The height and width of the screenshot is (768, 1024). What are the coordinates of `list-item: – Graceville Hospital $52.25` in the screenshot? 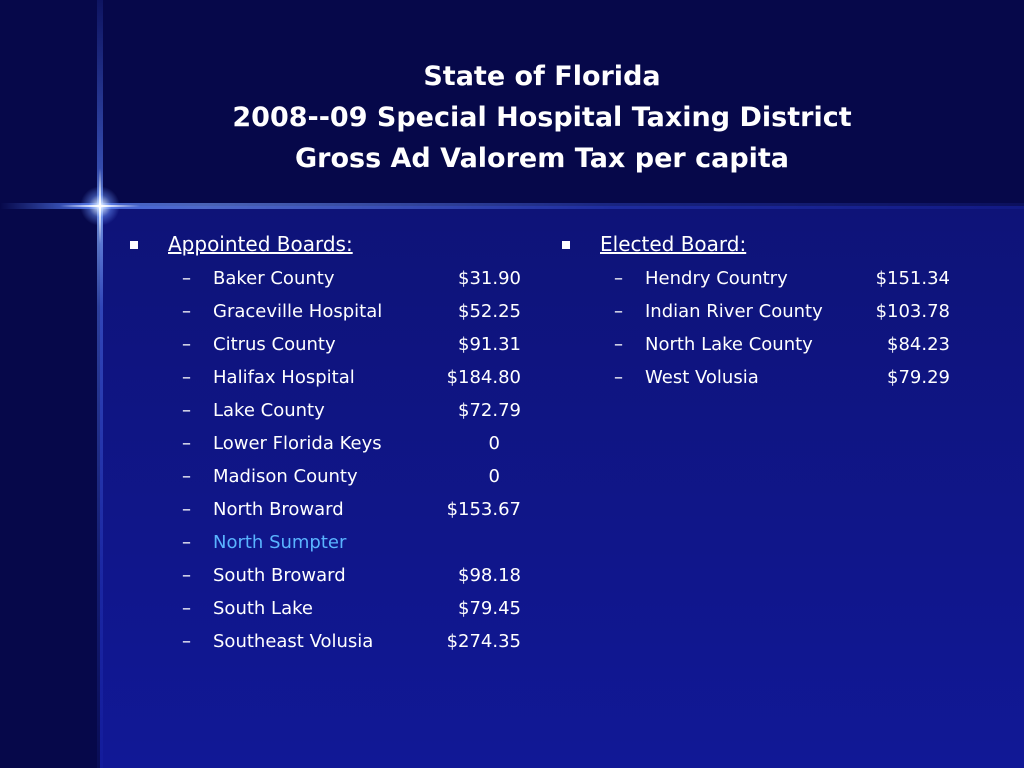 It's located at (335, 311).